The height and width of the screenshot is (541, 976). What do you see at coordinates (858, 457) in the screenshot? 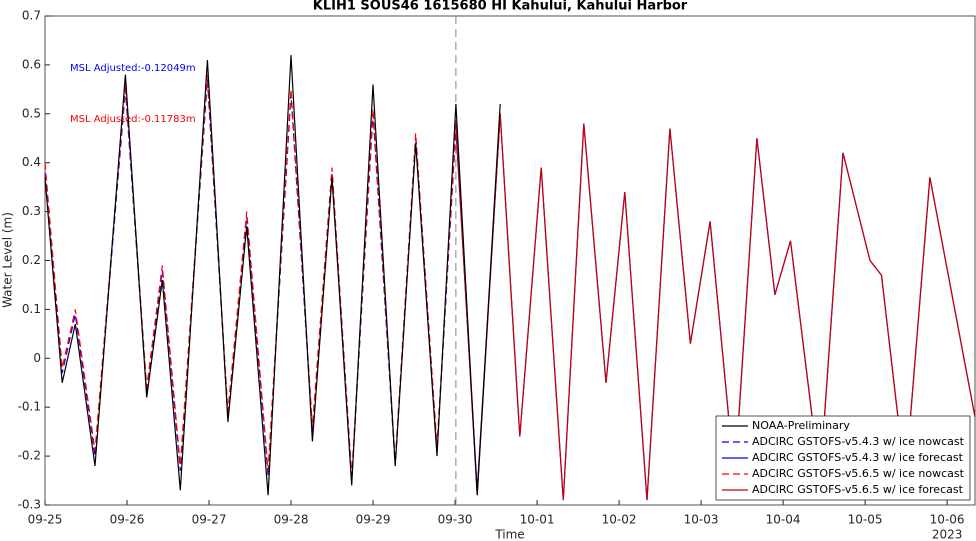
I see `legend-label: ADCIRC GSTOFS-v5.4.3 w/ ice forecast` at bounding box center [858, 457].